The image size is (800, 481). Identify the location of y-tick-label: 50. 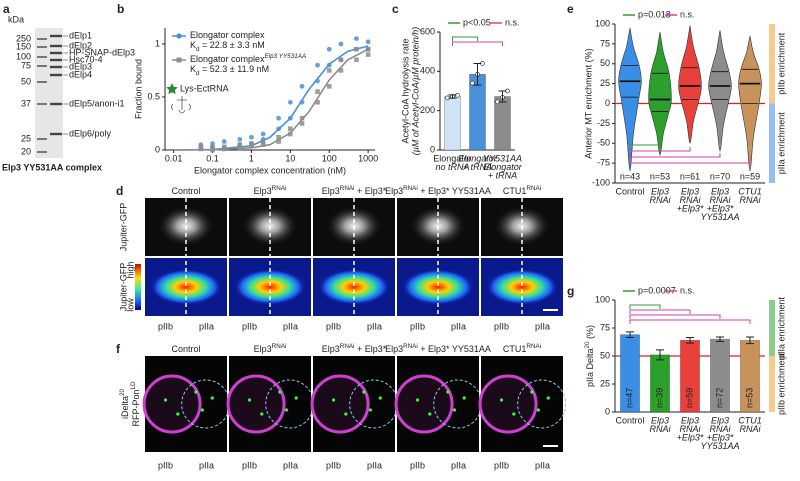
(605, 63).